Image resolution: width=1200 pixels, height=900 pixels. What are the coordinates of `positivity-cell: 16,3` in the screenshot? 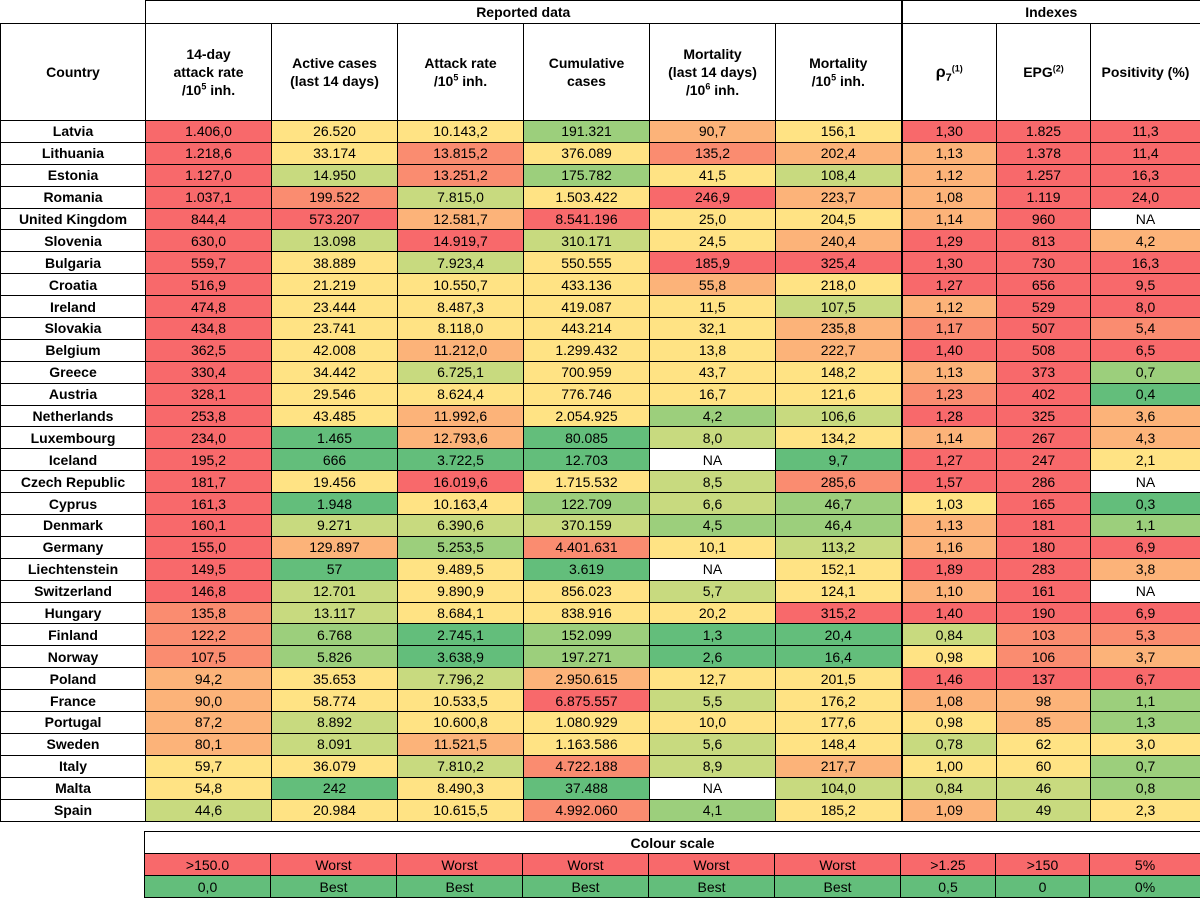 It's located at (1144, 263).